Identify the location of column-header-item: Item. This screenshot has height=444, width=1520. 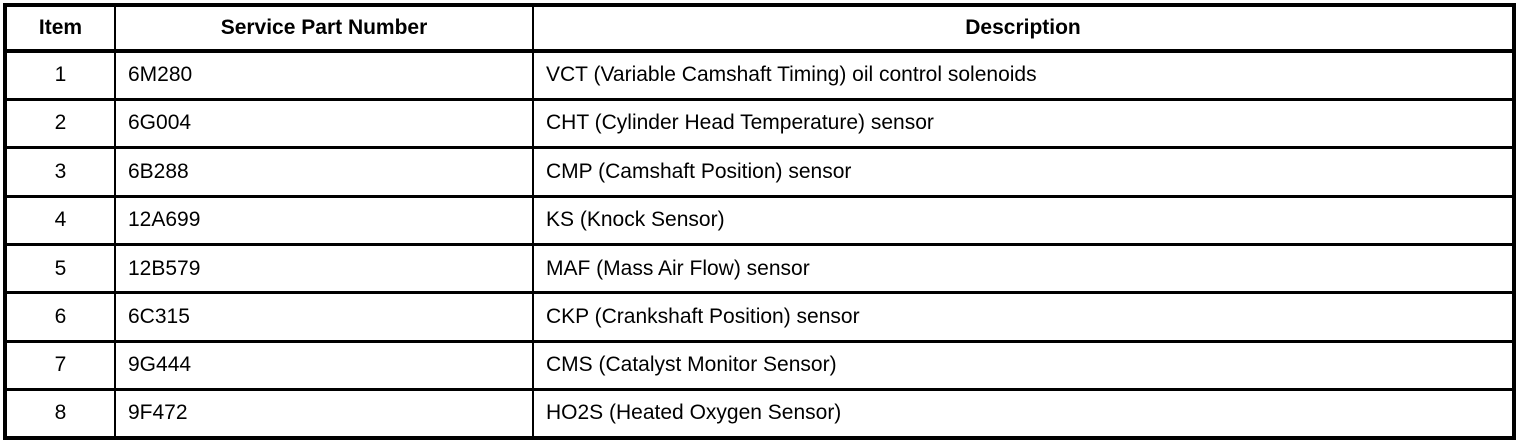
(60, 28).